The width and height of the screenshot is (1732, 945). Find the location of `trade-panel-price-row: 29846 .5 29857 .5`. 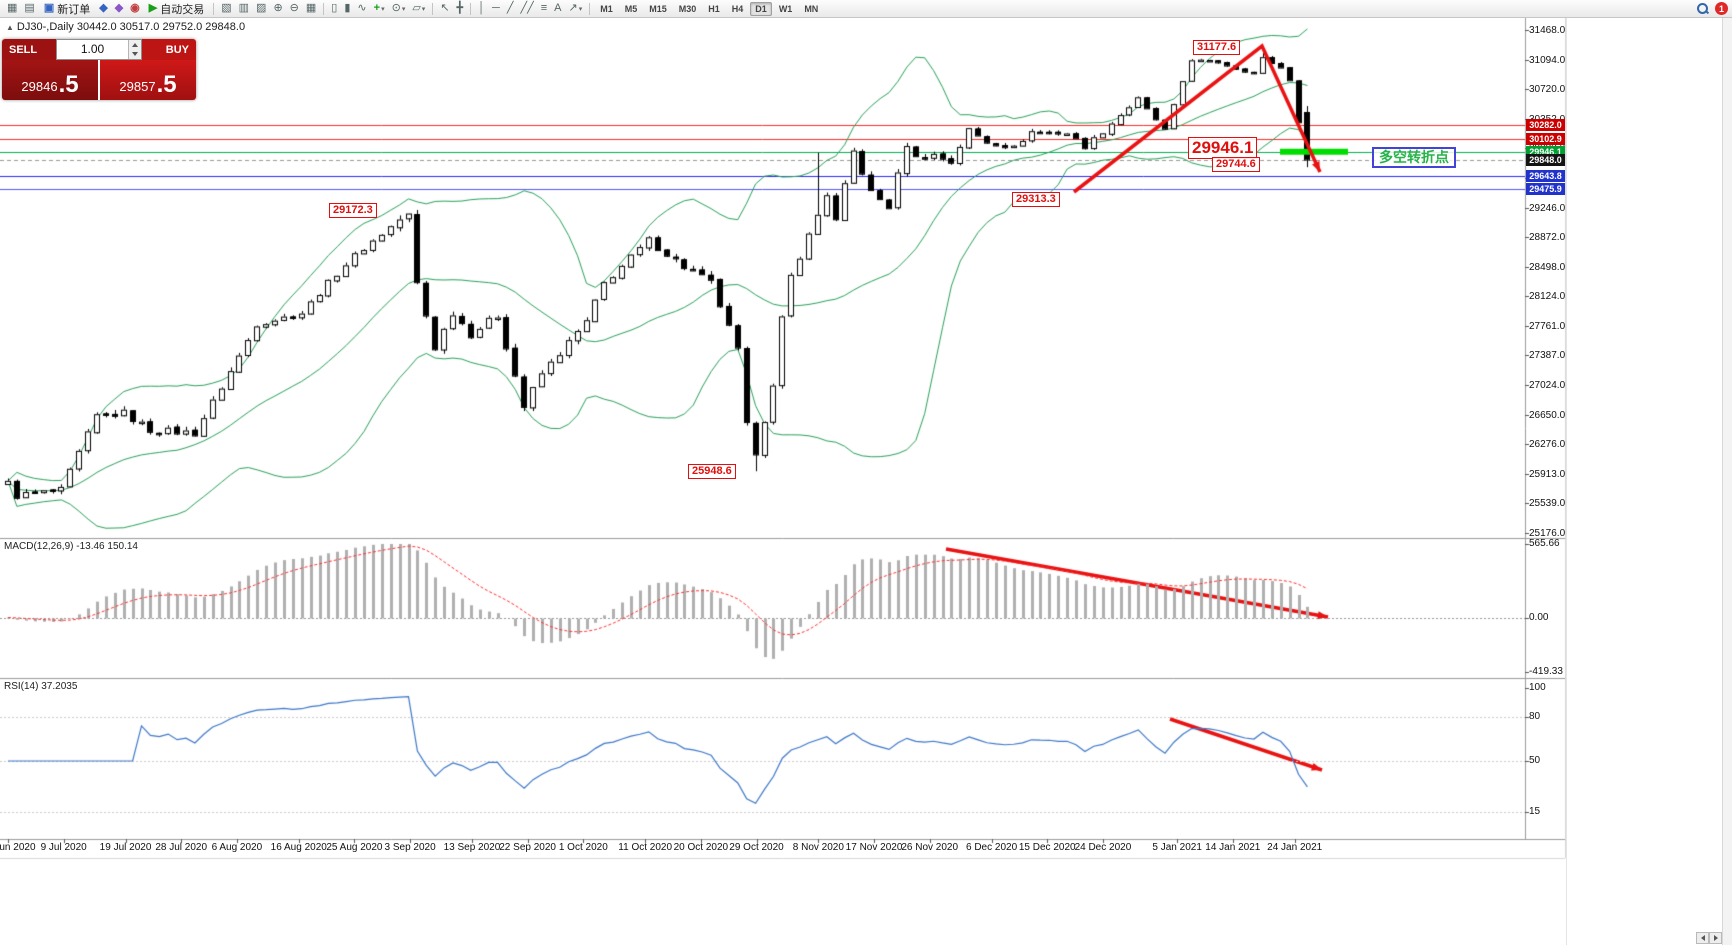

trade-panel-price-row: 29846 .5 29857 .5 is located at coordinates (99, 80).